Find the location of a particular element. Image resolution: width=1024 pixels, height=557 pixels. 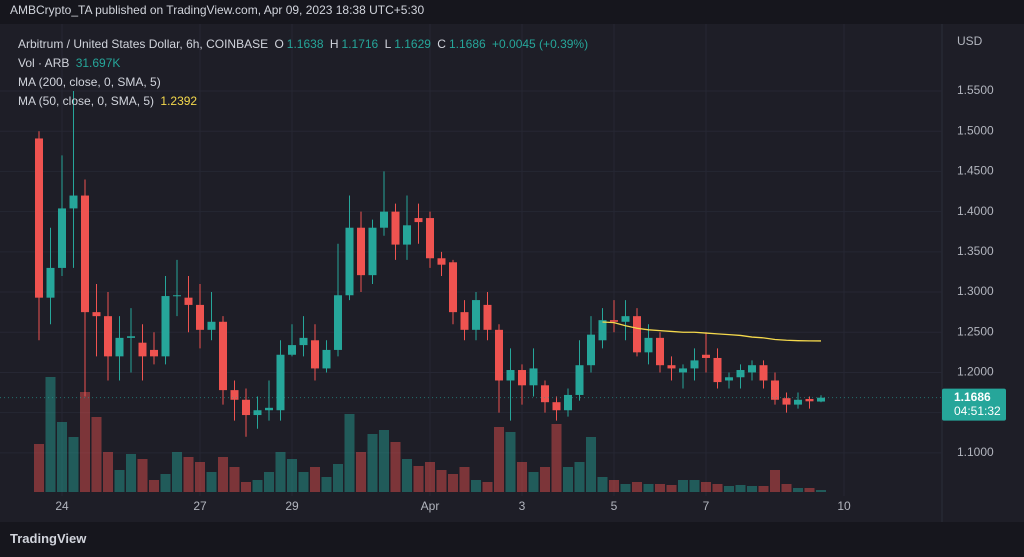

close-value: 1.1686 is located at coordinates (467, 44).